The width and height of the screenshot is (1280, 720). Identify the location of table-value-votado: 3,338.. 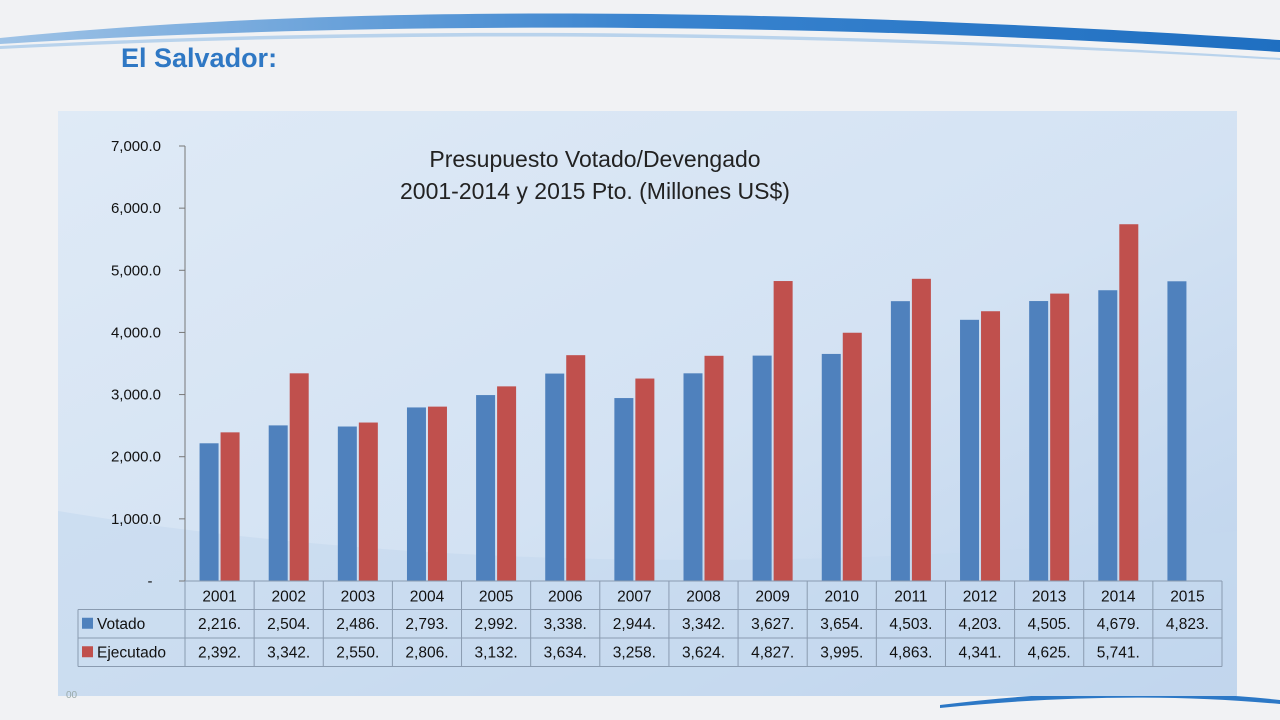
(565, 624).